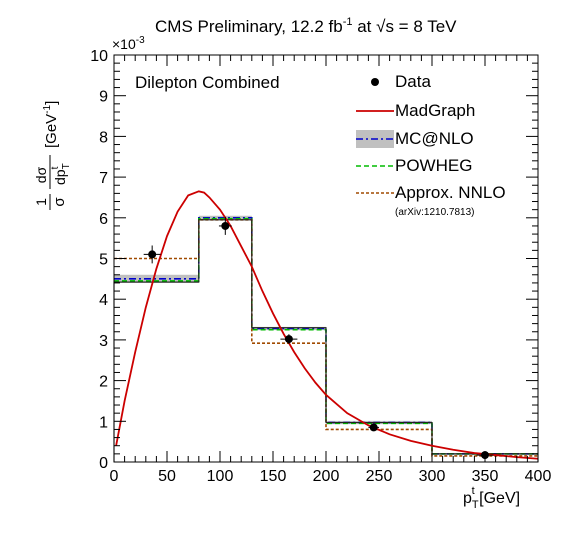 The width and height of the screenshot is (567, 544). What do you see at coordinates (450, 192) in the screenshot?
I see `legend-label: Approx. NNLO` at bounding box center [450, 192].